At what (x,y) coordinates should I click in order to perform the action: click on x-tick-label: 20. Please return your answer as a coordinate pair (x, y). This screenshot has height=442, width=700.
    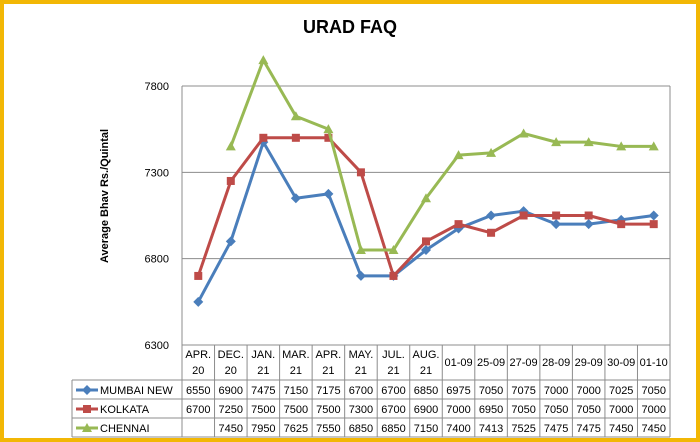
    Looking at the image, I should click on (198, 371).